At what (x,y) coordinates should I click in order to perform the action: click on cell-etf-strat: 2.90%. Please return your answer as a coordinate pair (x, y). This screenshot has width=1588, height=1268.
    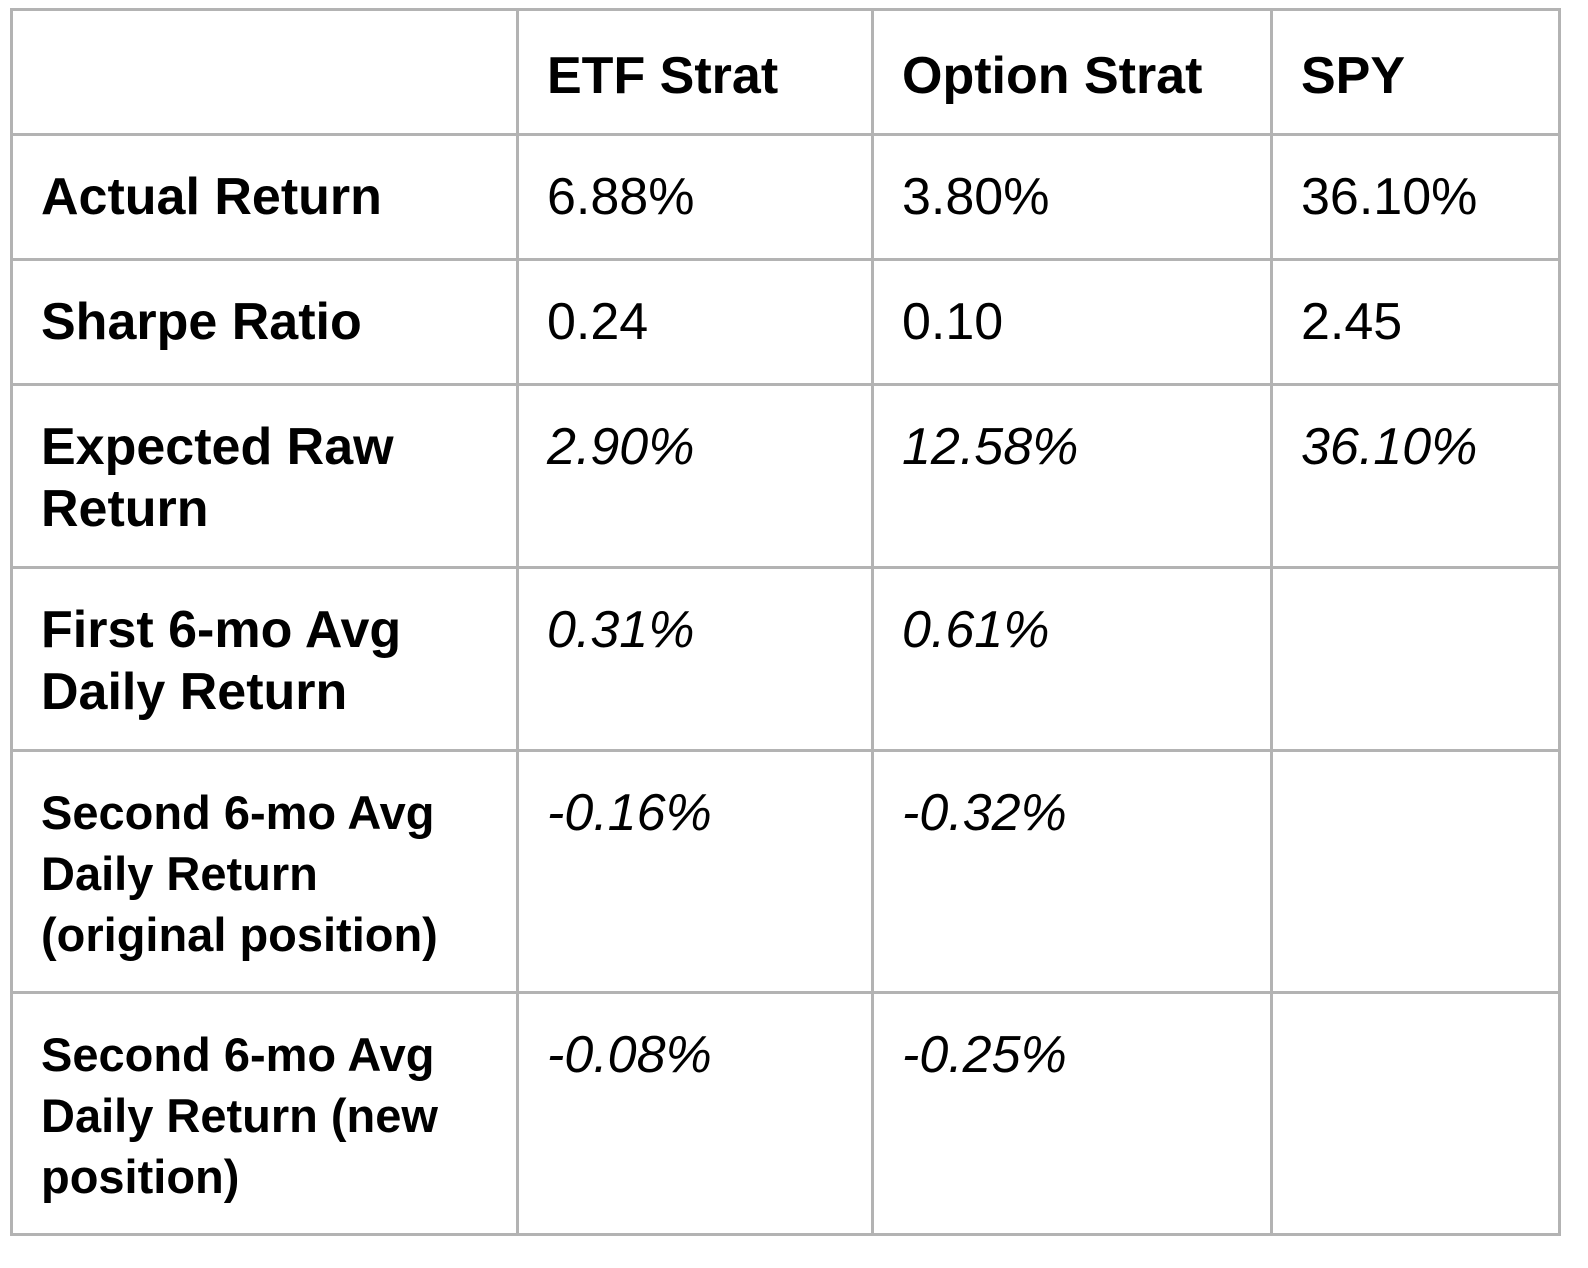
    Looking at the image, I should click on (695, 476).